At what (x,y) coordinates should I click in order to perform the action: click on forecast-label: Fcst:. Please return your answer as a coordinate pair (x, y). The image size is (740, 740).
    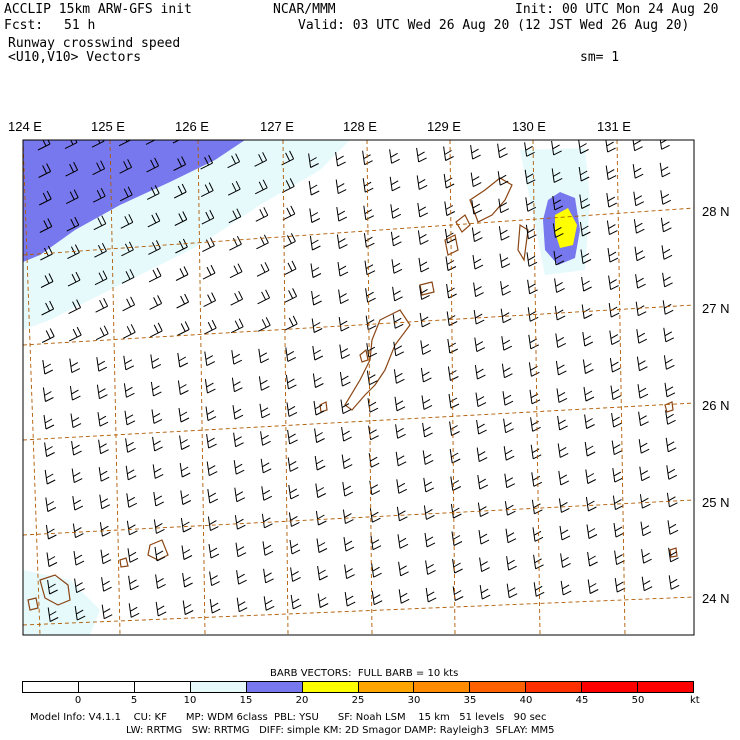
    Looking at the image, I should click on (24, 25).